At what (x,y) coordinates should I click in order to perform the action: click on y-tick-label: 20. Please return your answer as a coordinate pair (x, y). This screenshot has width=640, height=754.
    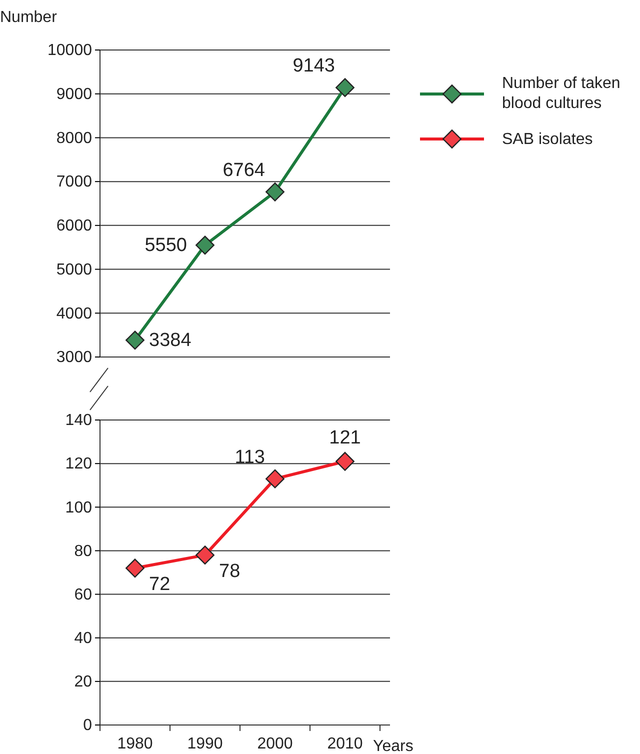
    Looking at the image, I should click on (83, 682).